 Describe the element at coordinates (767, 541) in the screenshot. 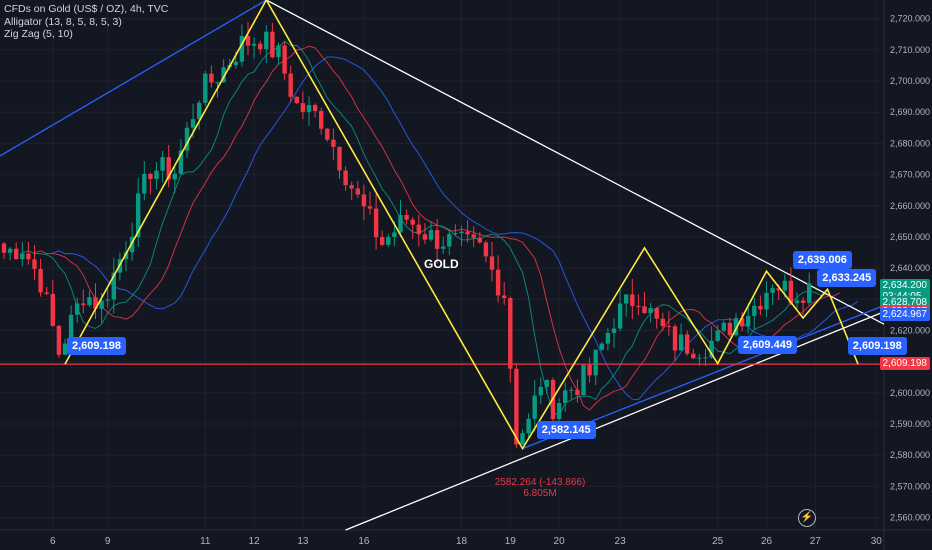

I see `x-tick-label: 26` at that location.